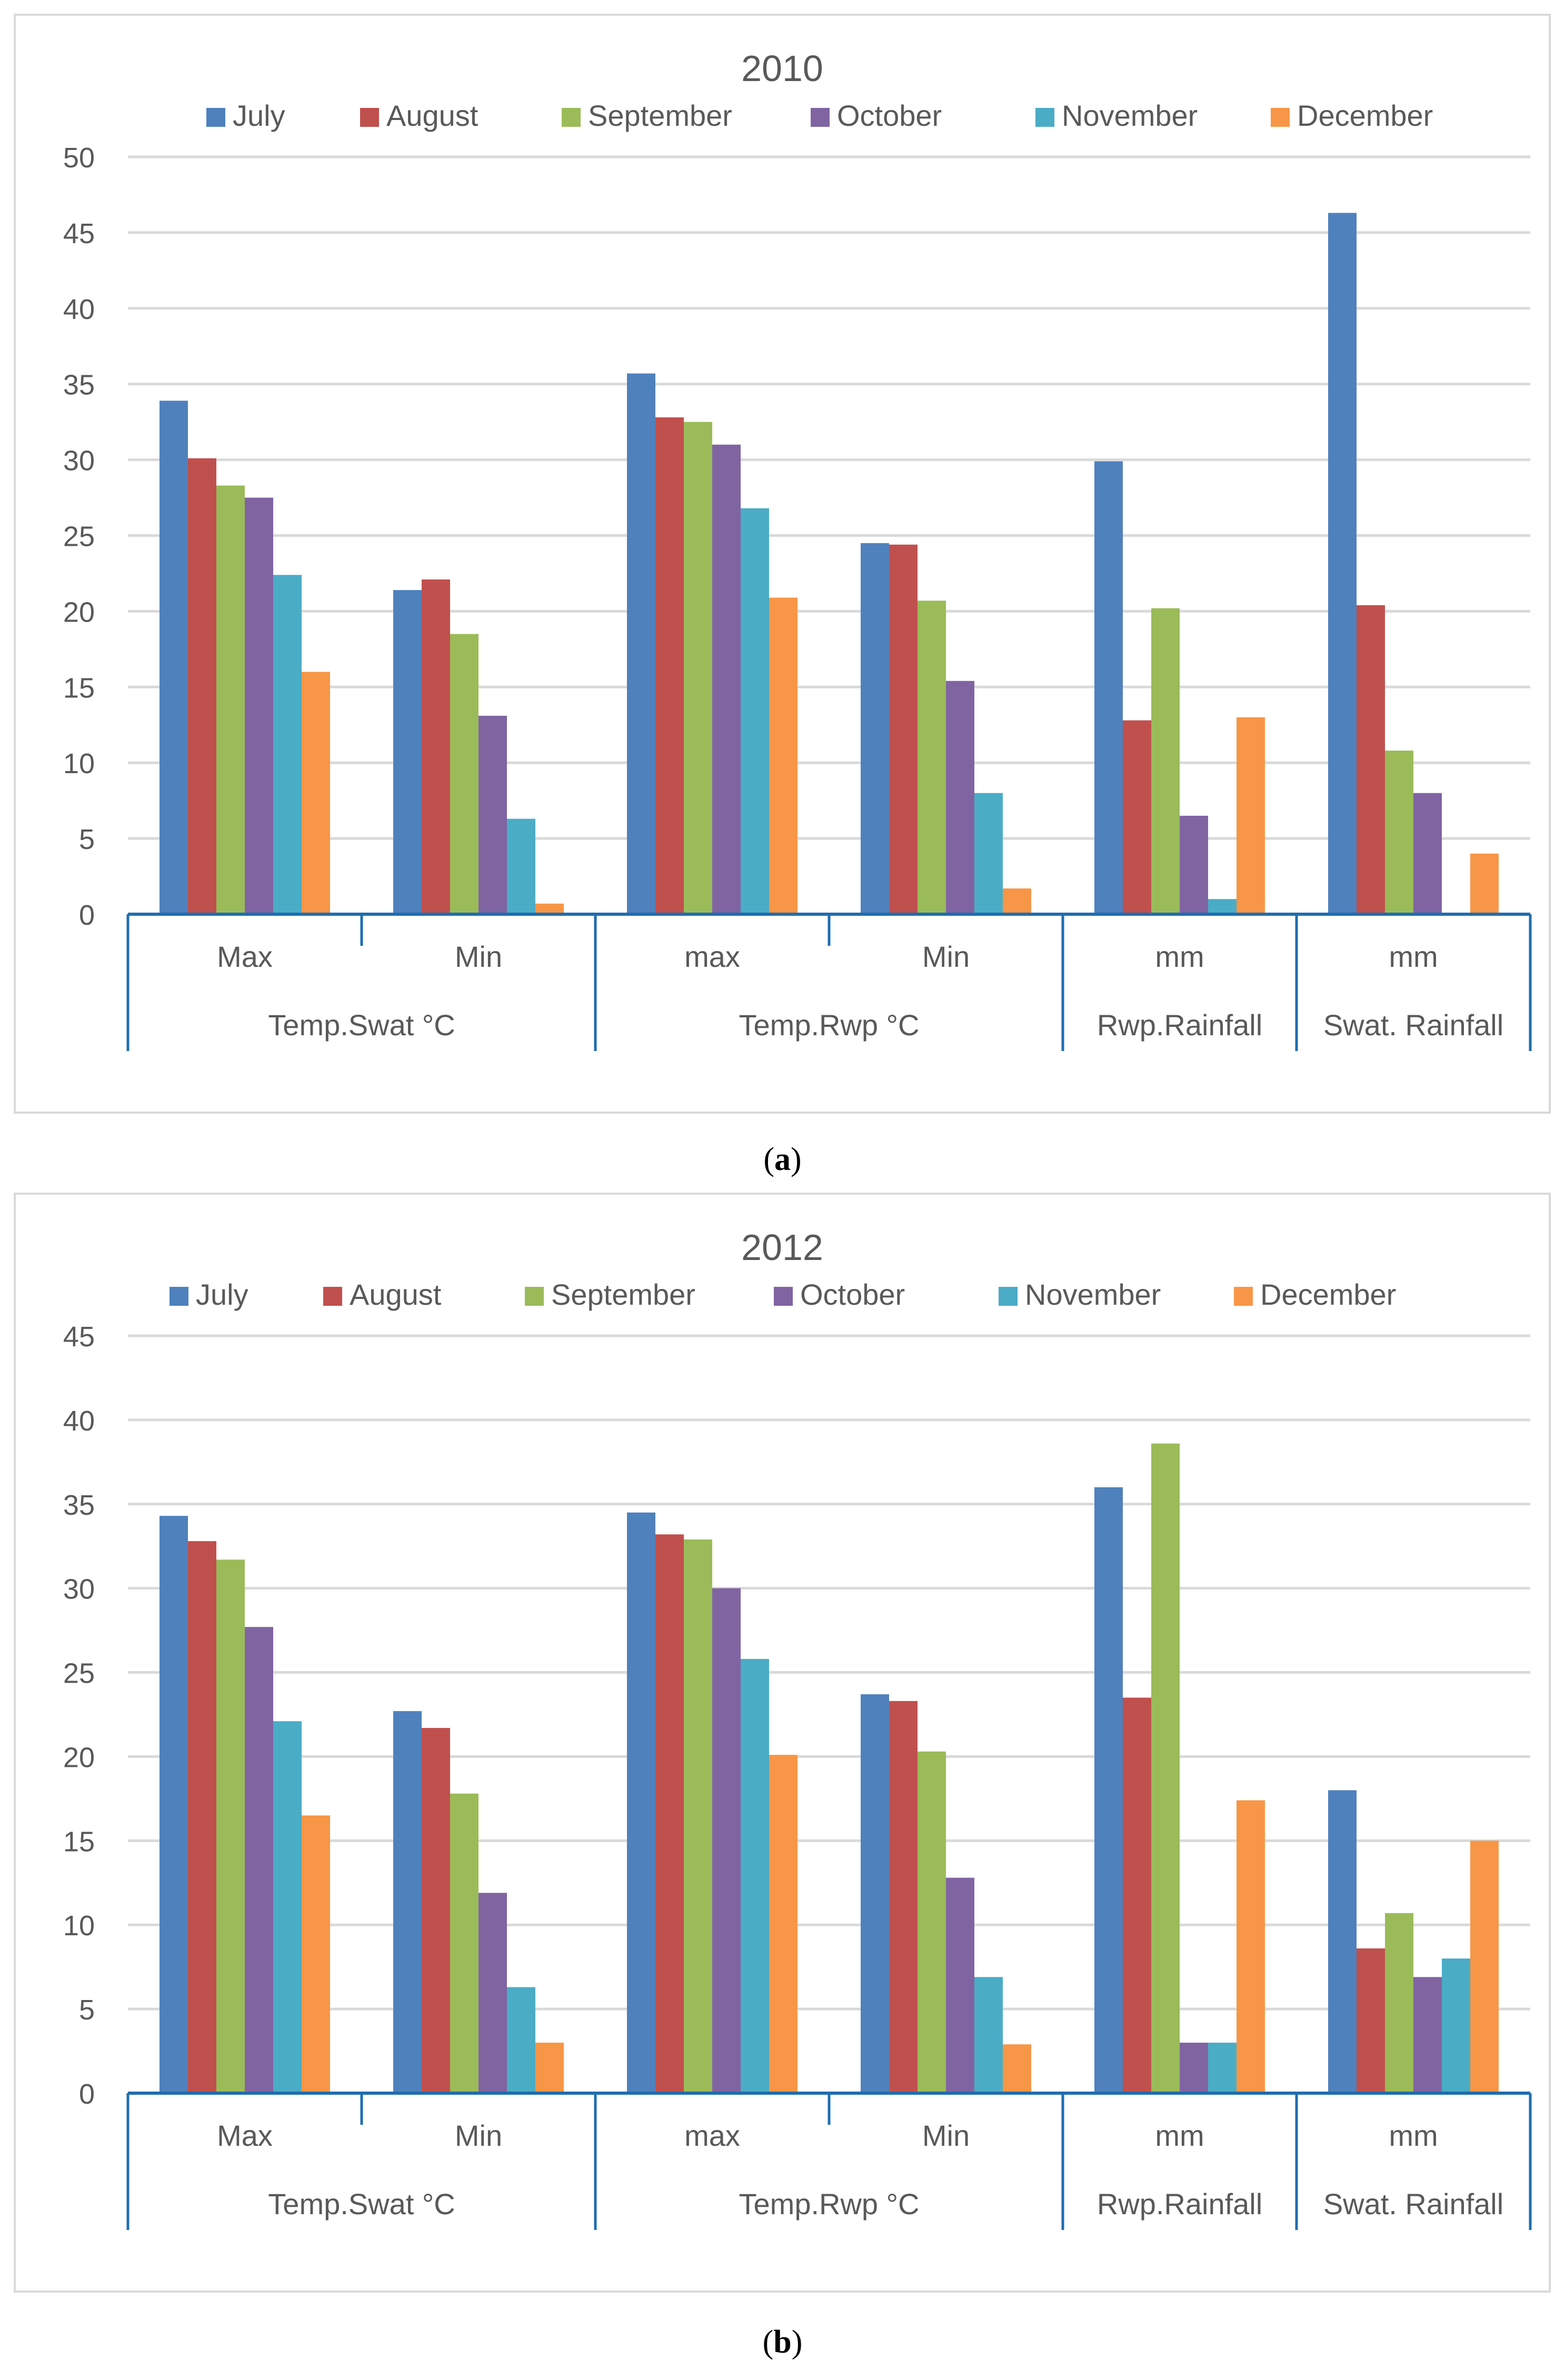  What do you see at coordinates (79, 1589) in the screenshot?
I see `y-tick-label: 30` at bounding box center [79, 1589].